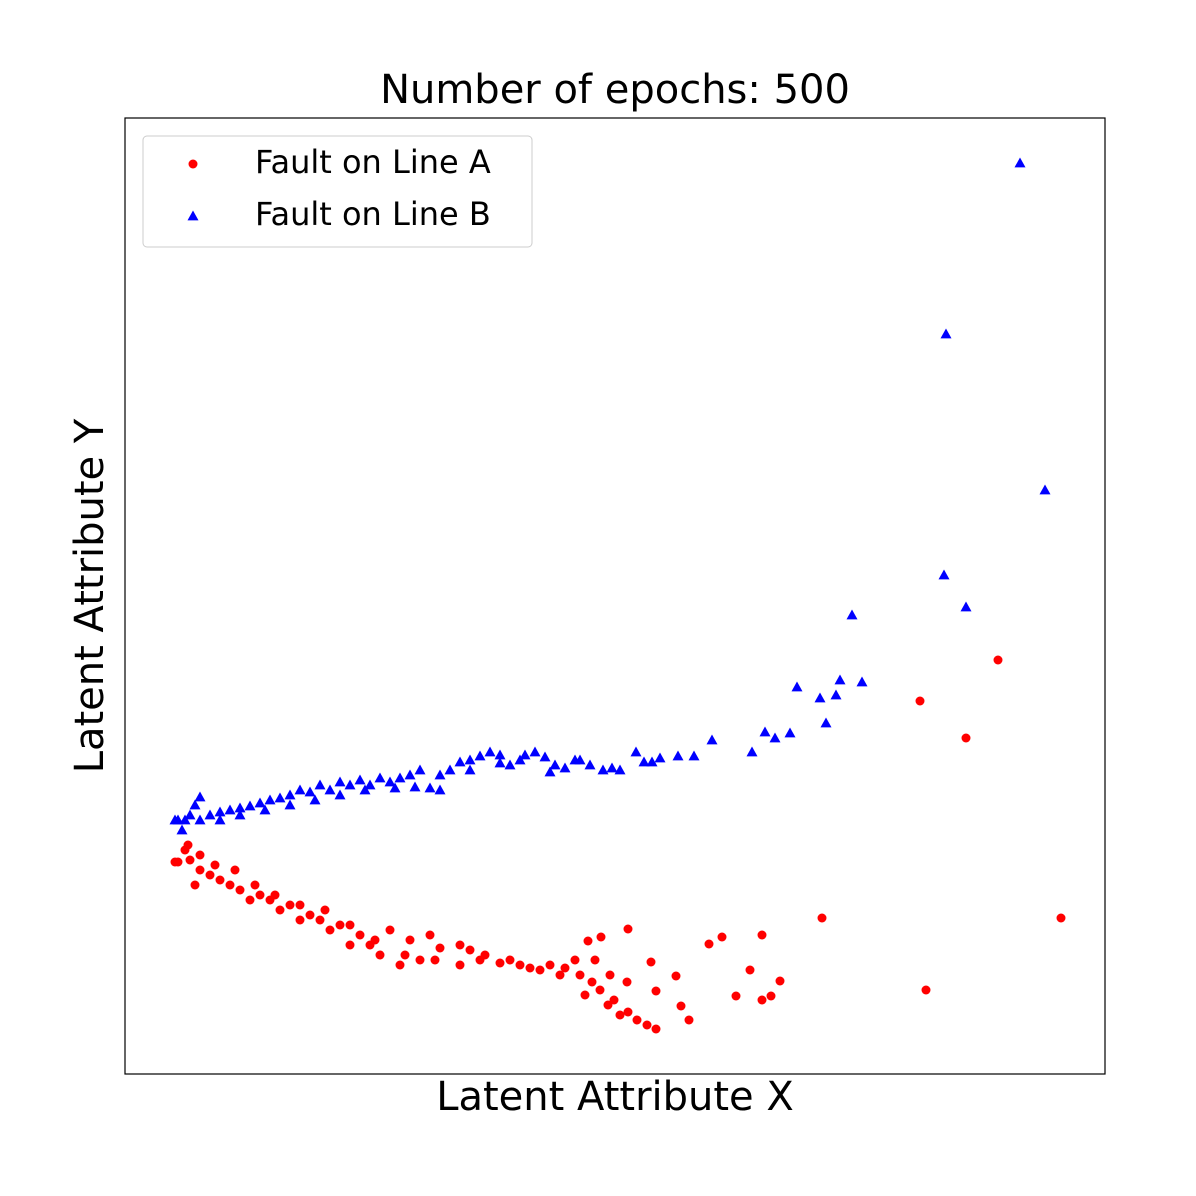 The width and height of the screenshot is (1196, 1196). What do you see at coordinates (615, 1097) in the screenshot?
I see `x-axis-label: Latent Attribute X` at bounding box center [615, 1097].